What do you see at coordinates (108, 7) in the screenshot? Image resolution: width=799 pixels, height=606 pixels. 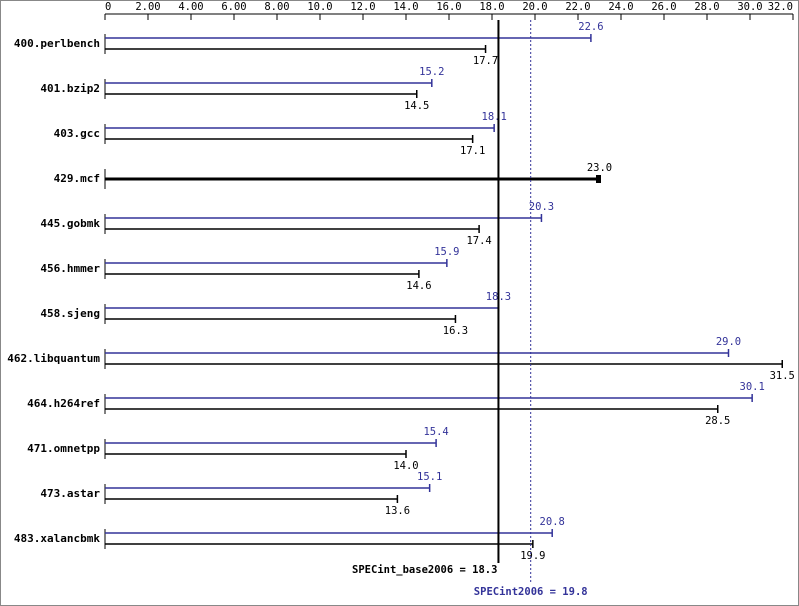 I see `x-tick-label: 0` at bounding box center [108, 7].